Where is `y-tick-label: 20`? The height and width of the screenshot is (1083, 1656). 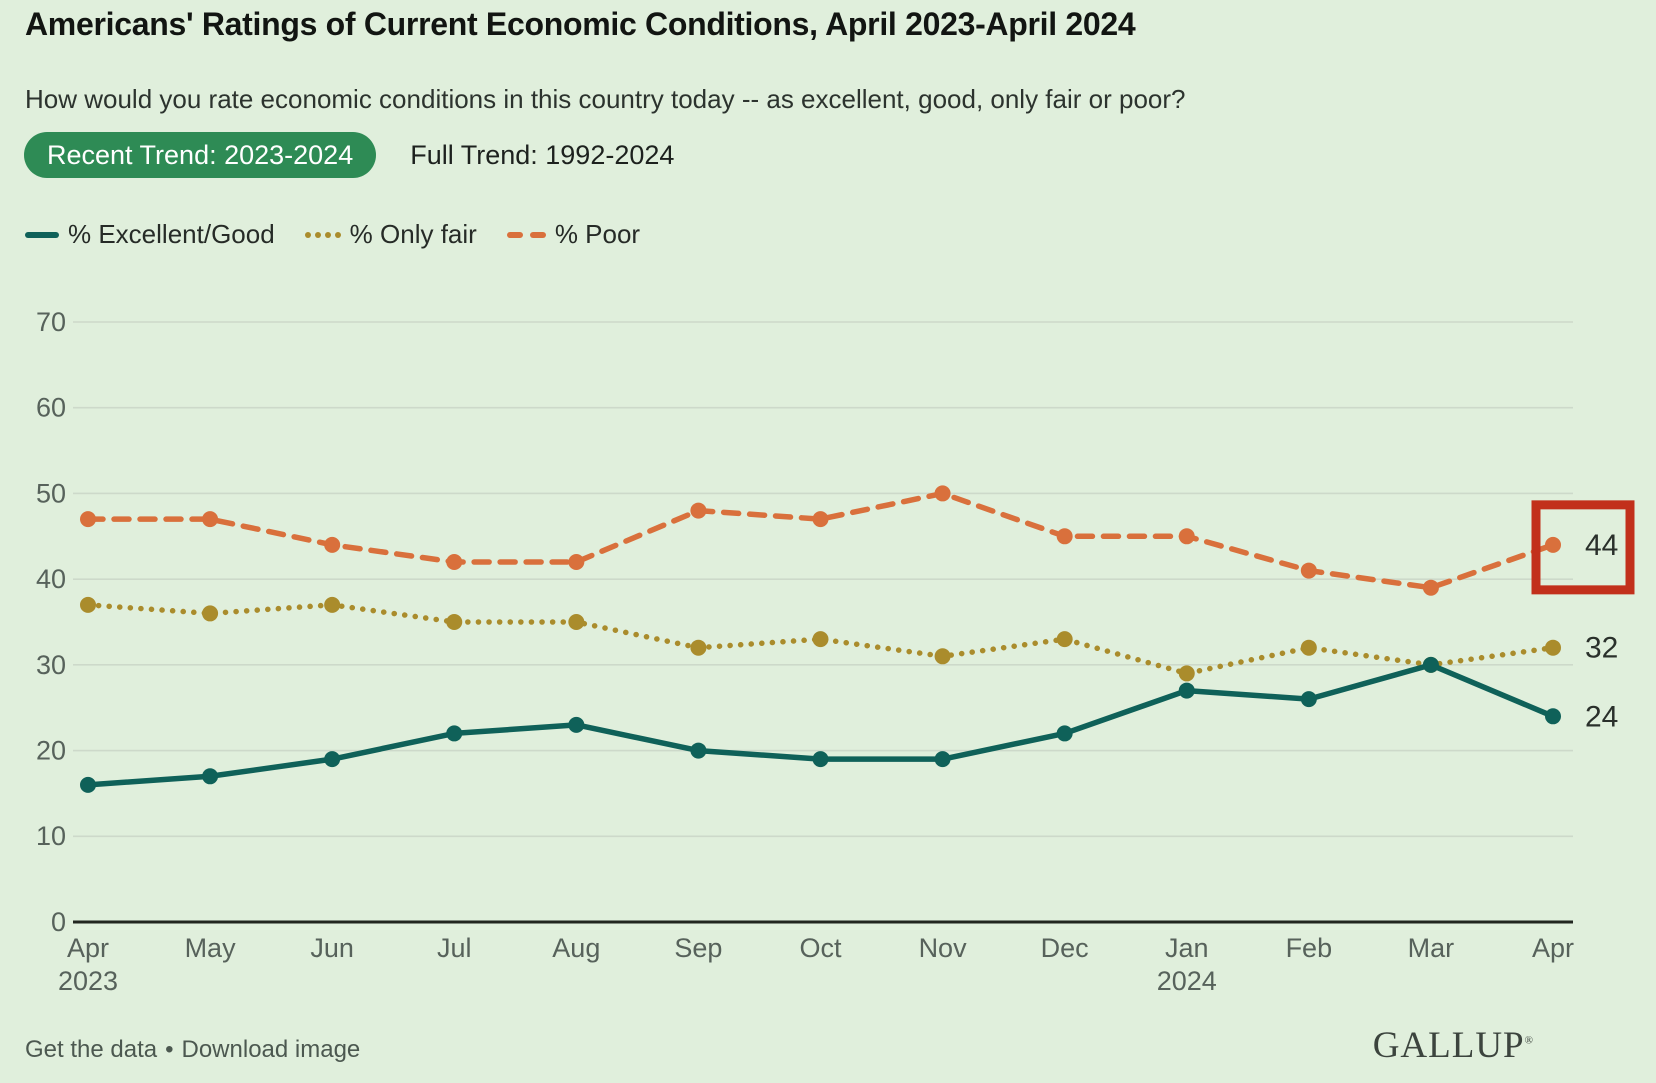
y-tick-label: 20 is located at coordinates (51, 750).